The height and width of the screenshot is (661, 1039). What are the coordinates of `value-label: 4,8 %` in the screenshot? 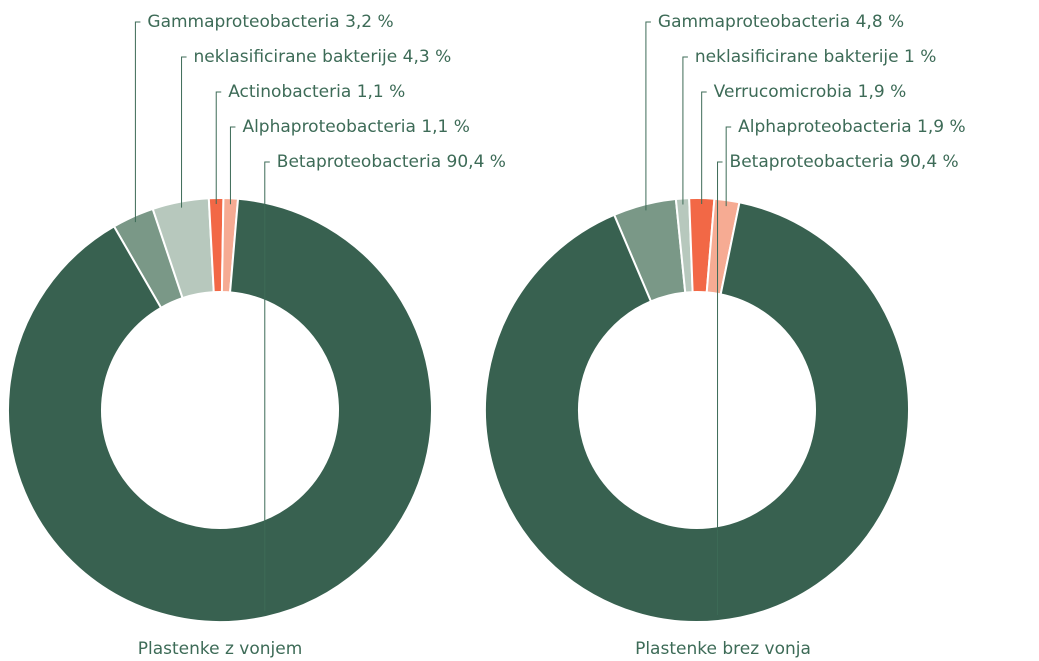 It's located at (880, 22).